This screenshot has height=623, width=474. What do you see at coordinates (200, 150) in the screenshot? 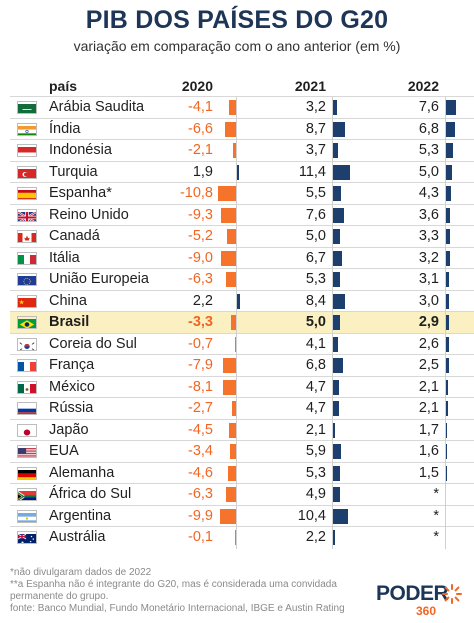
I see `value-2020: -2,1` at bounding box center [200, 150].